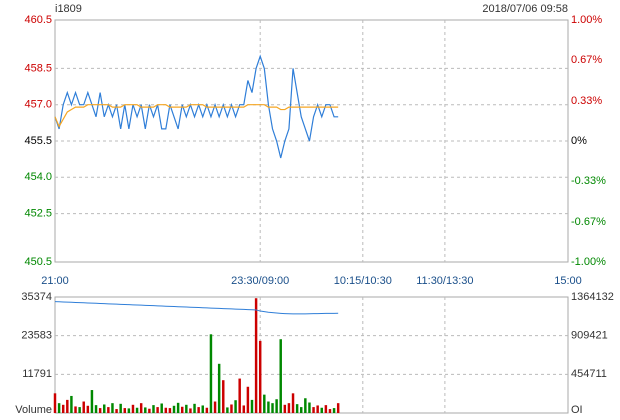  I want to click on y2-tick-label: 909421, so click(589, 336).